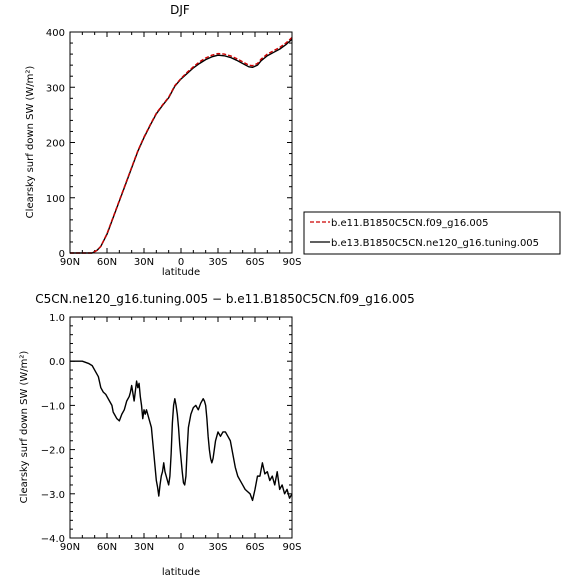 The height and width of the screenshot is (581, 581). What do you see at coordinates (55, 144) in the screenshot?
I see `y-tick-label: 200` at bounding box center [55, 144].